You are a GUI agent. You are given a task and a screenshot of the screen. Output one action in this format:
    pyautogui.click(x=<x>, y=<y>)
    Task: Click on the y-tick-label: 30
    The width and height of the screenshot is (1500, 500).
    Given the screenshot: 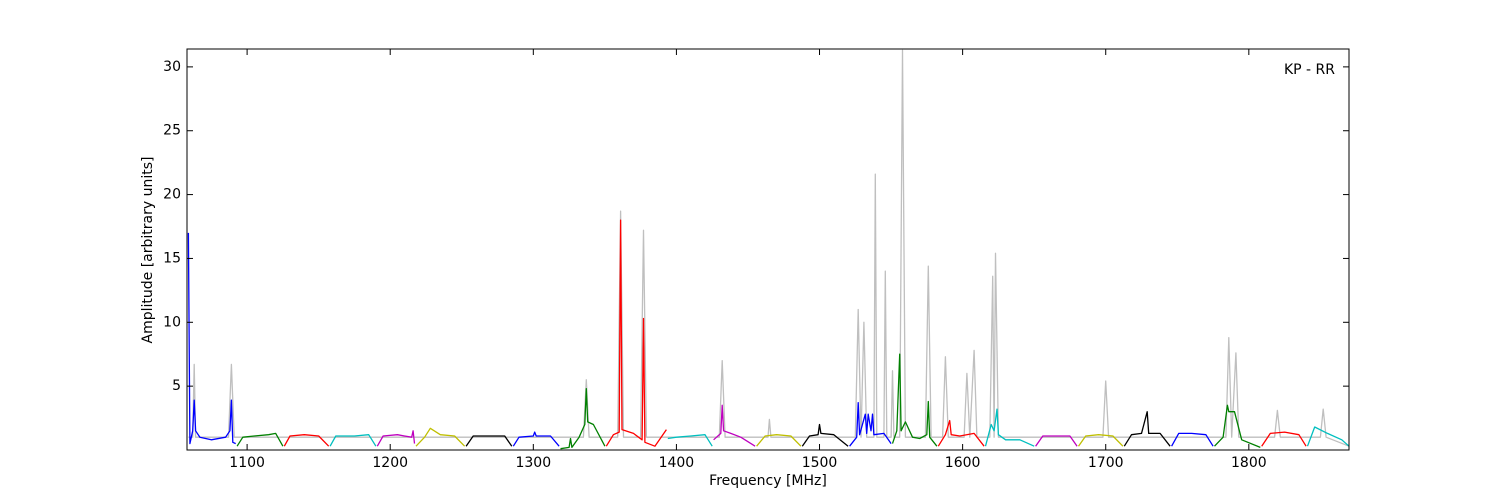 What is the action you would take?
    pyautogui.click(x=172, y=67)
    